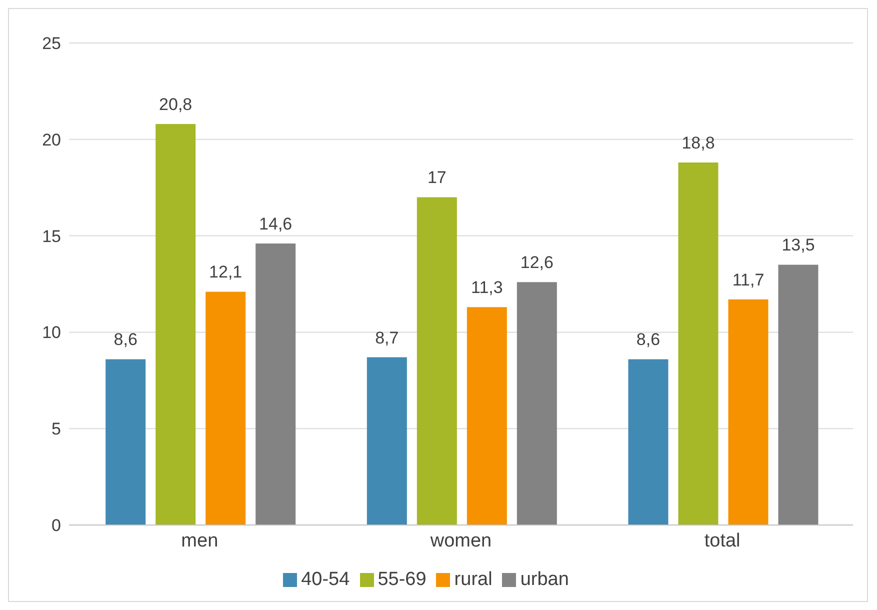 This screenshot has height=610, width=877. What do you see at coordinates (225, 272) in the screenshot?
I see `data-label: 12,1` at bounding box center [225, 272].